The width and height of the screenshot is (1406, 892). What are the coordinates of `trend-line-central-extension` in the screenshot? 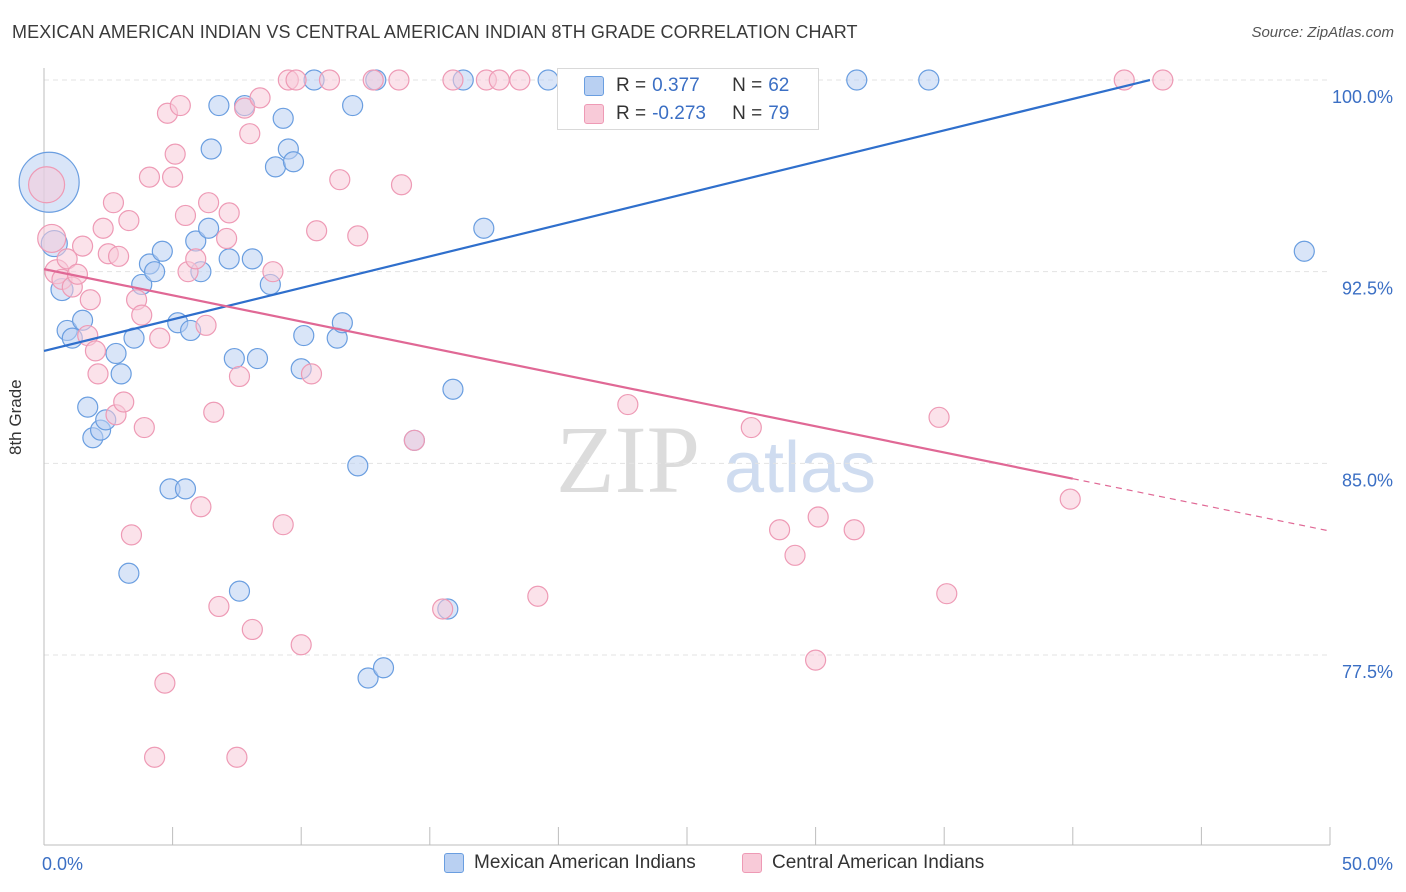 It's located at (1201, 505).